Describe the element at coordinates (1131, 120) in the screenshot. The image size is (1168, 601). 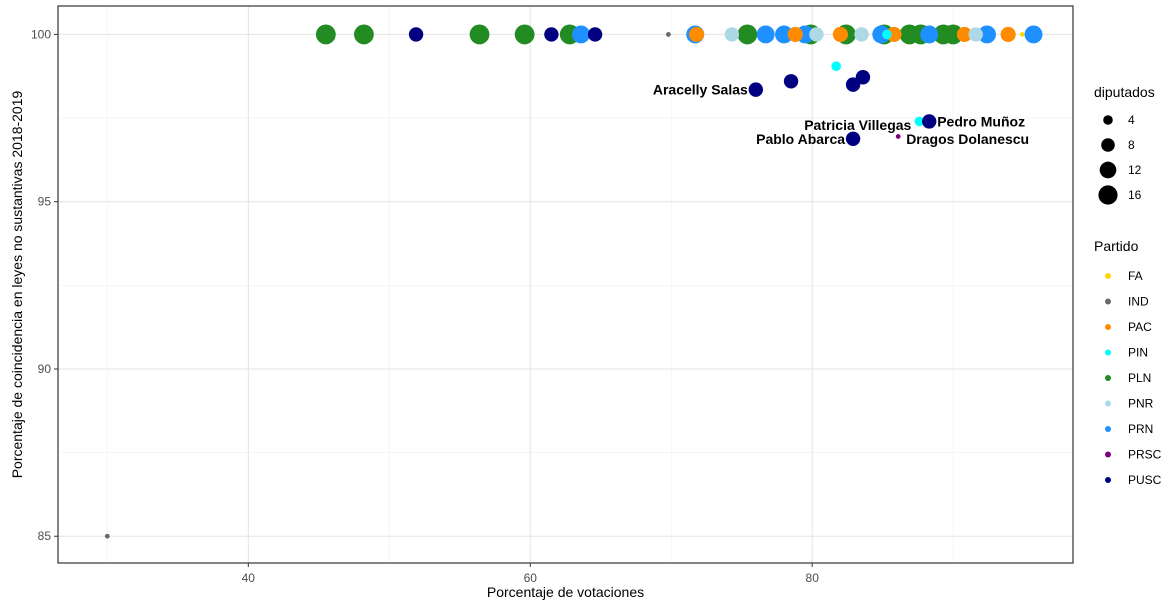
I see `size-legend-label: 4` at that location.